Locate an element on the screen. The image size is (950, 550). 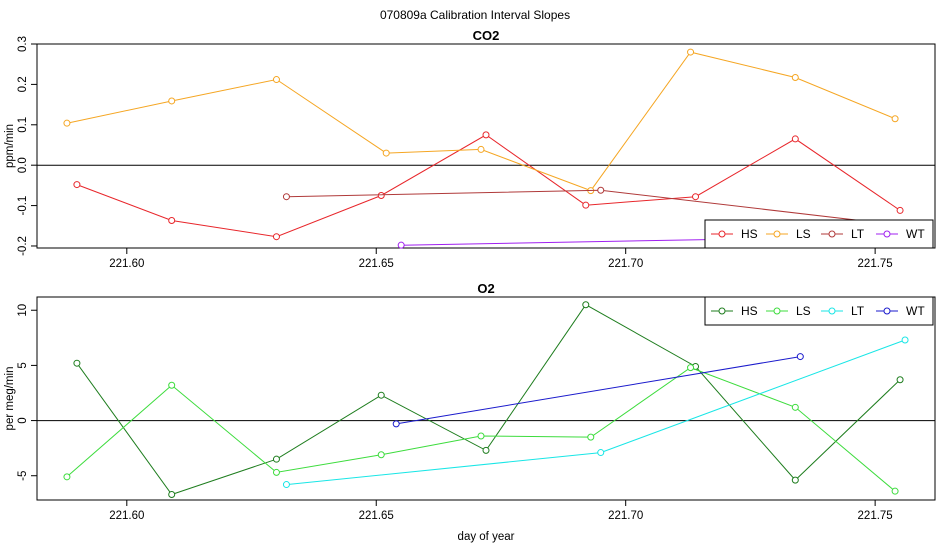
co2-legend-lt-swatch-point is located at coordinates (832, 234).